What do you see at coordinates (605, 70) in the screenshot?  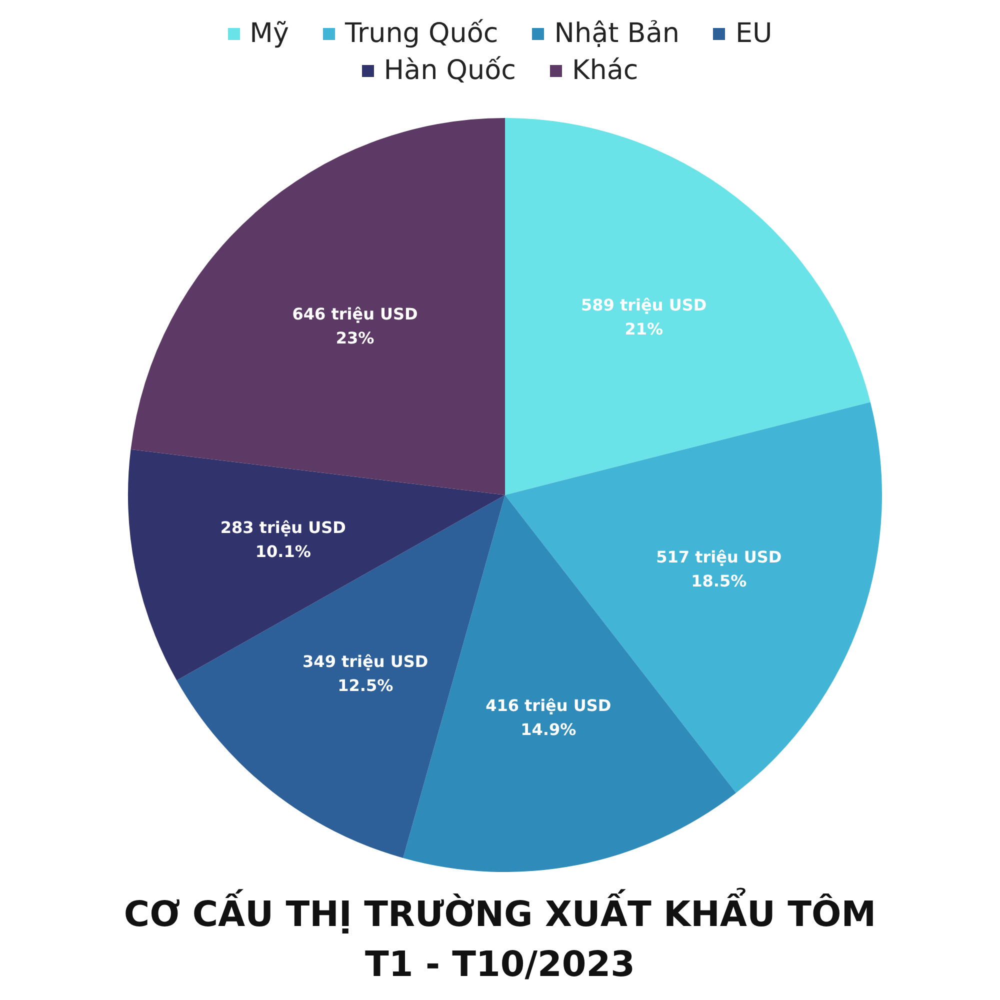 I see `legend-label: Khác` at bounding box center [605, 70].